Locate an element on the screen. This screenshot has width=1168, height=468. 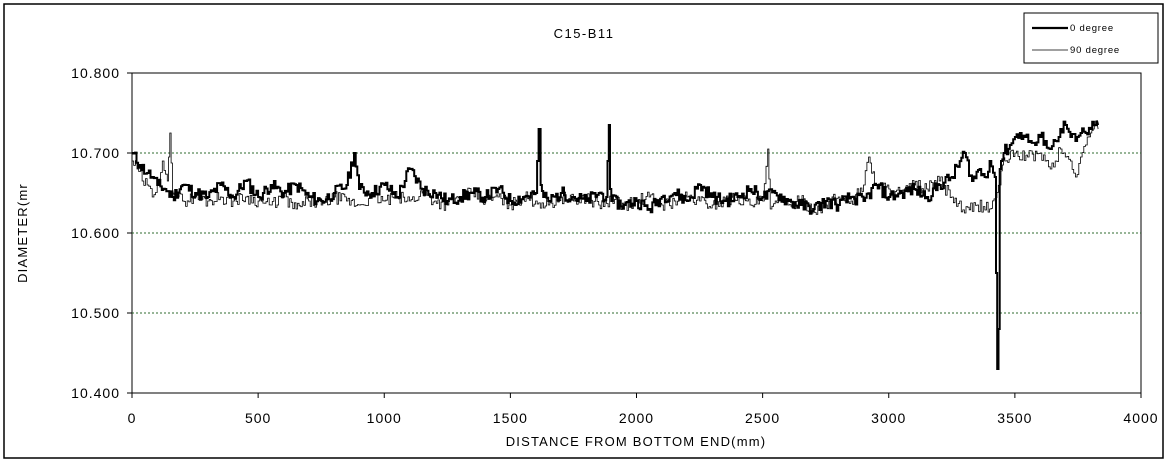
x-tick-label: 0 is located at coordinates (132, 418).